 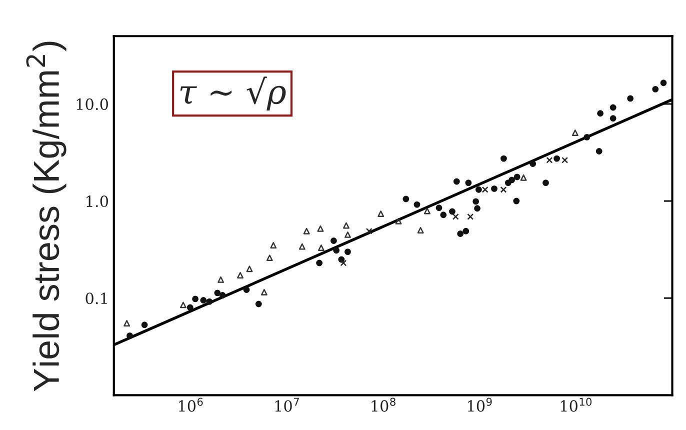 I want to click on y-tick-label: 10.0, so click(x=92, y=104).